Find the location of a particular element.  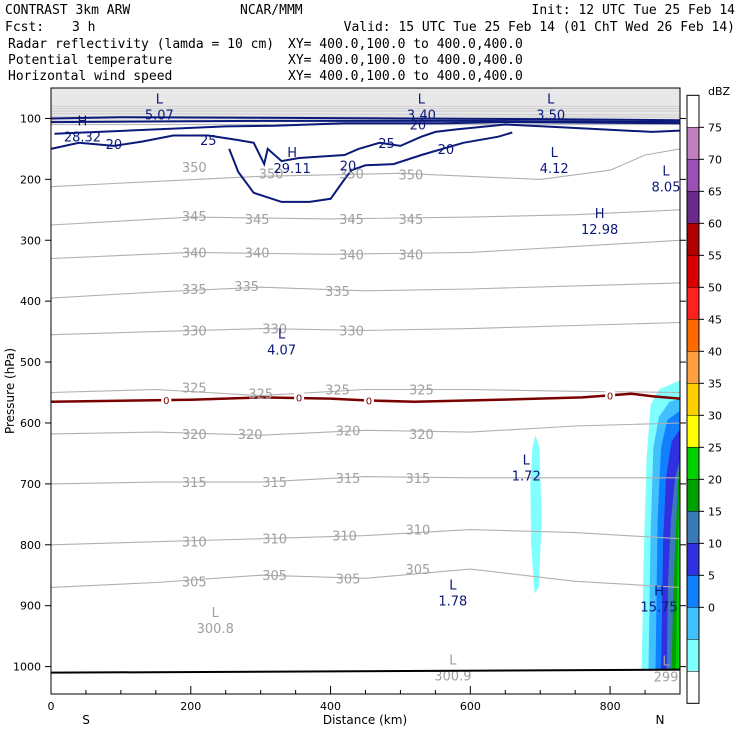

colorbar-level: 50 is located at coordinates (715, 287).